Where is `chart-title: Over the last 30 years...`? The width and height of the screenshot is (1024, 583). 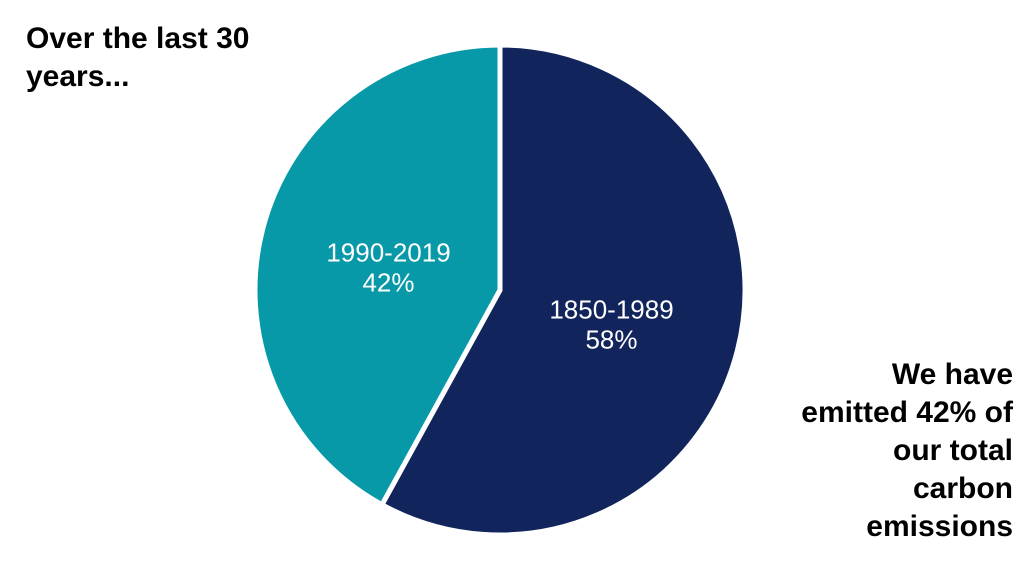 chart-title: Over the last 30 years... is located at coordinates (138, 57).